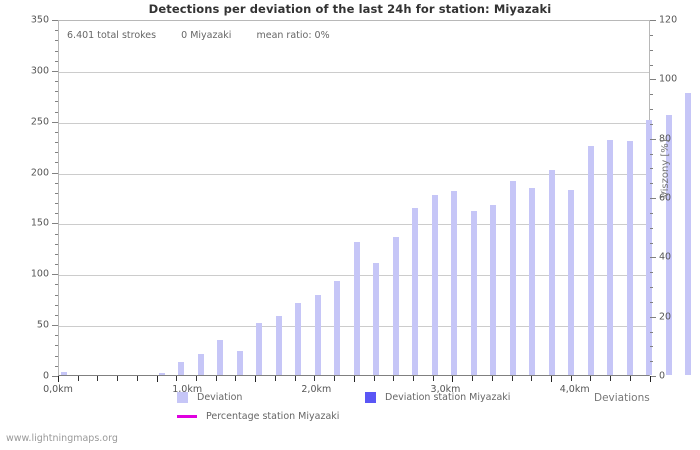 The image size is (700, 450). What do you see at coordinates (39, 122) in the screenshot?
I see `y-axis-label: 250` at bounding box center [39, 122].